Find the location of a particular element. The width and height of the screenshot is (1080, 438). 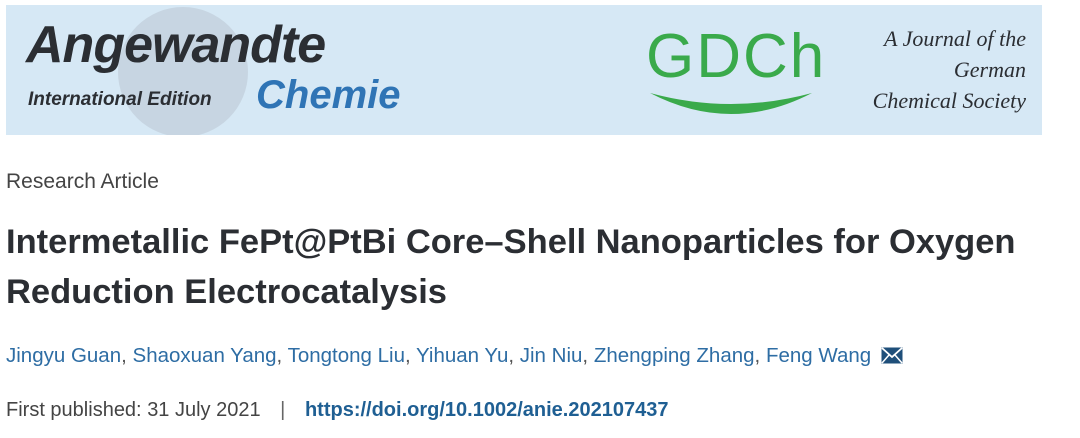

doi-link: https://doi.org/10.1002/anie.202107437 is located at coordinates (486, 410).